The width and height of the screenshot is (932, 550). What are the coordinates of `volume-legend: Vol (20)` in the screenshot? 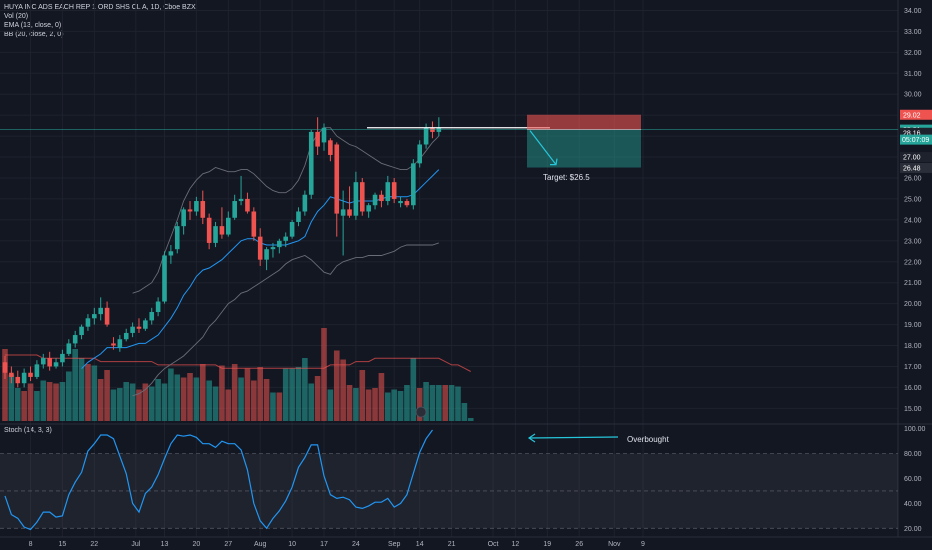 It's located at (16, 16).